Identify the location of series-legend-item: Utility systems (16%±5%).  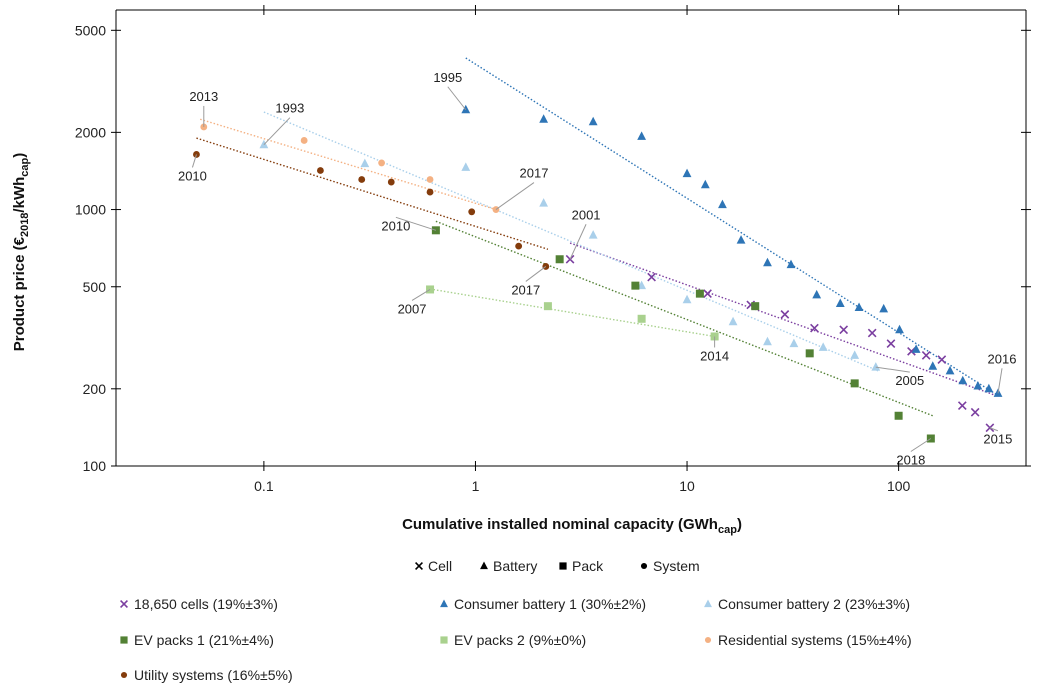
(206, 675).